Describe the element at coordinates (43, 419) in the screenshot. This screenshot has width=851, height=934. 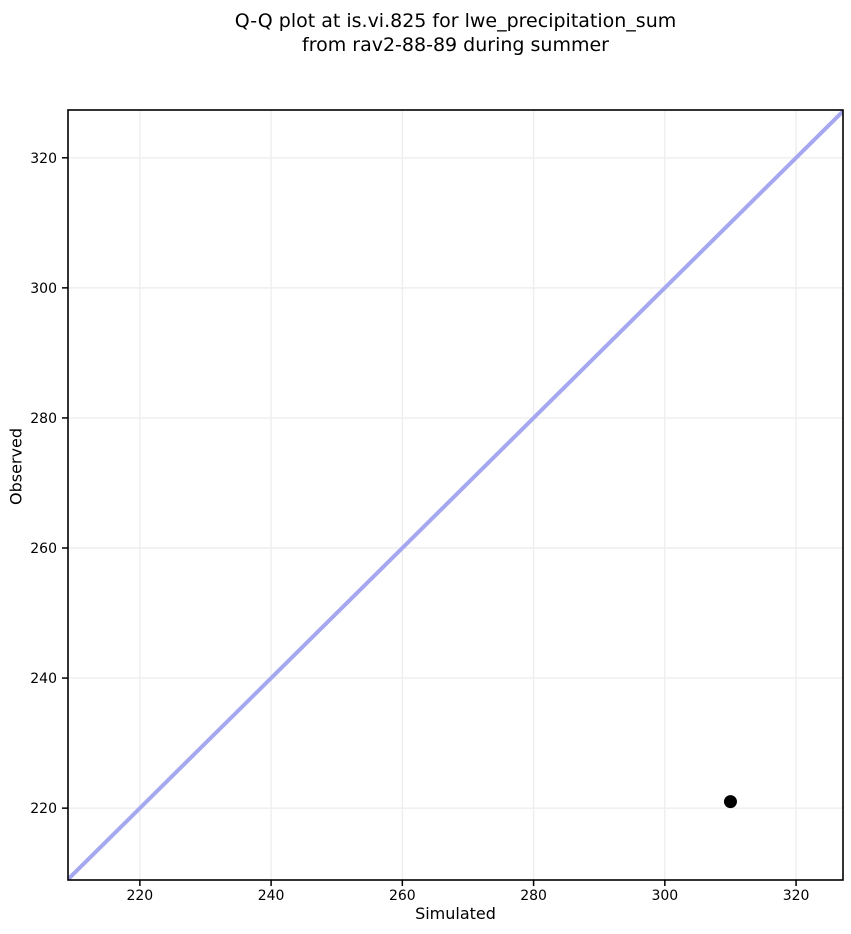
I see `y-tick-label: 280` at that location.